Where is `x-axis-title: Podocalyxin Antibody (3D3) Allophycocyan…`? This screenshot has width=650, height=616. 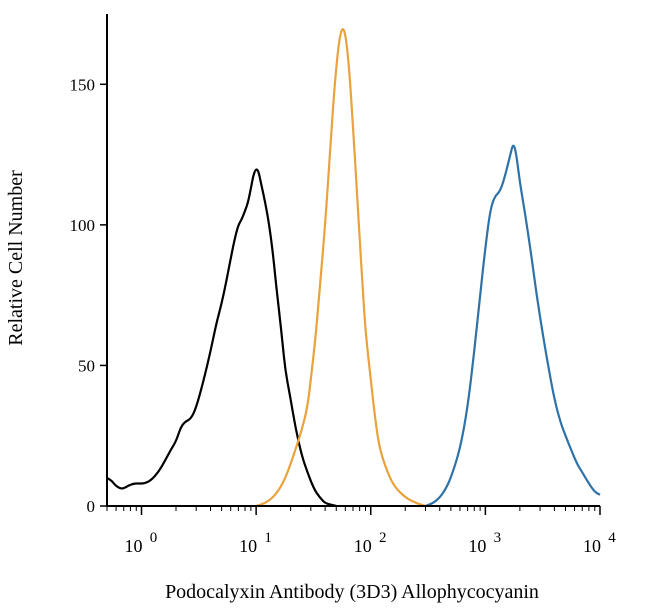
x-axis-title: Podocalyxin Antibody (3D3) Allophycocyan… is located at coordinates (352, 592).